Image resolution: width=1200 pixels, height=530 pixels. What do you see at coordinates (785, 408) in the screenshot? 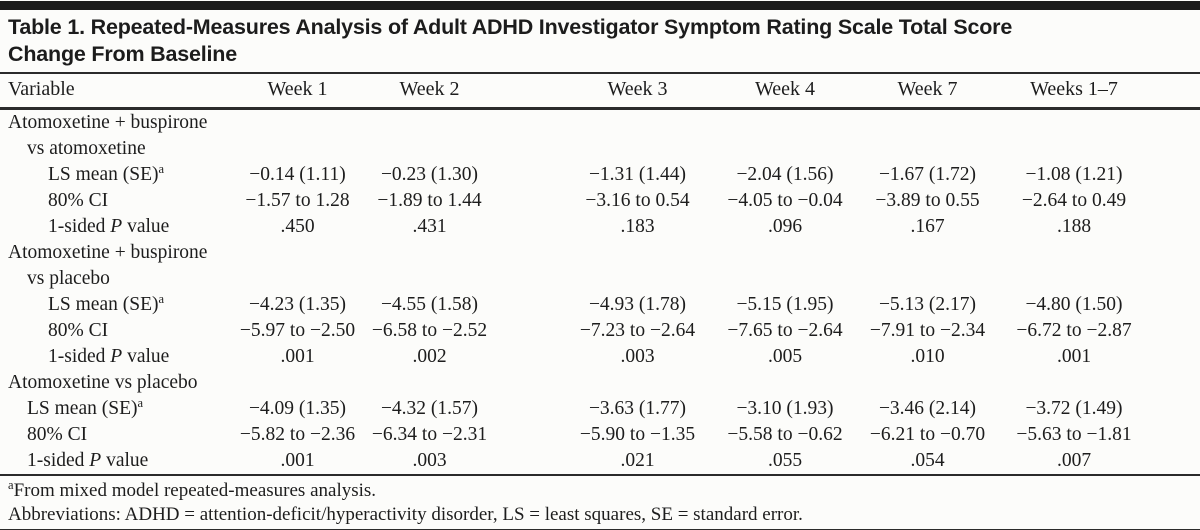
I see `ls-mean-cell: −3.10 (1.93)` at bounding box center [785, 408].